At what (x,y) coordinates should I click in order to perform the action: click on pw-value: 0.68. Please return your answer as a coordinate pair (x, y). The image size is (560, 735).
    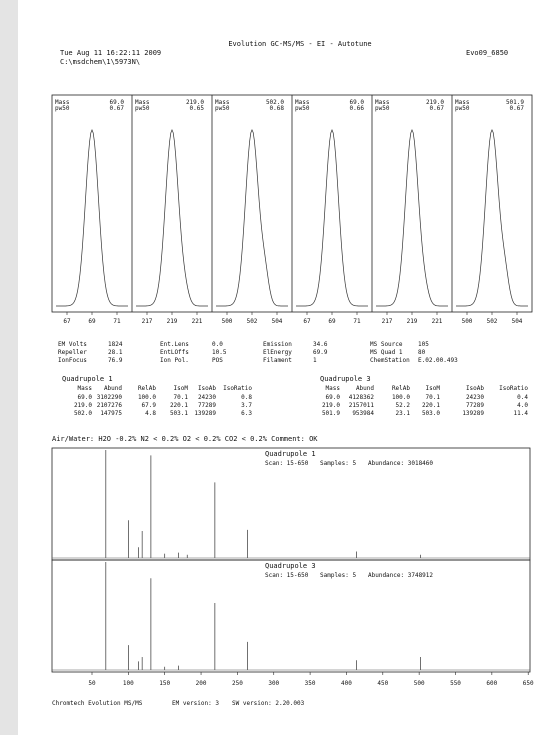
    Looking at the image, I should click on (277, 108).